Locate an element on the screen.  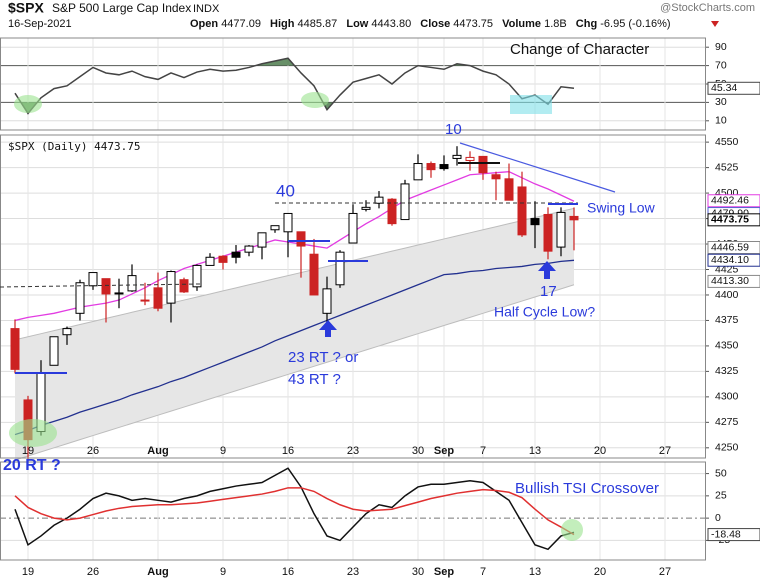
annotation: 17 is located at coordinates (548, 291).